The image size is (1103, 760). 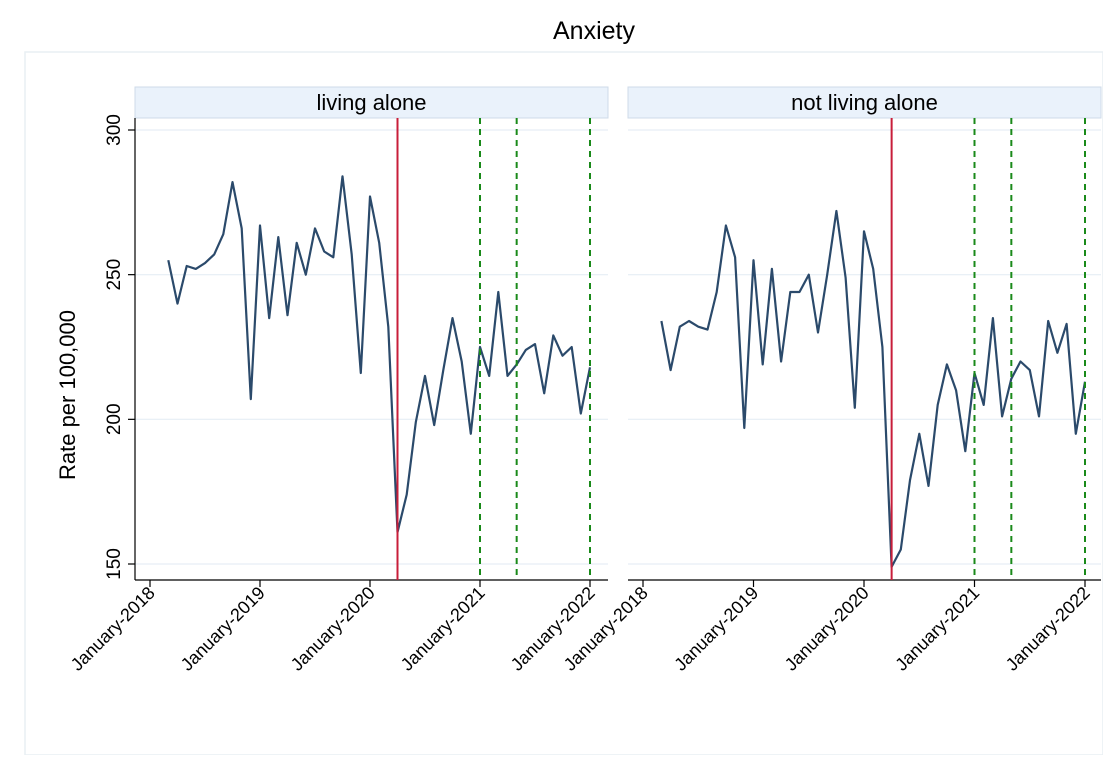 I want to click on x-tick-label: January-2018, so click(x=113, y=629).